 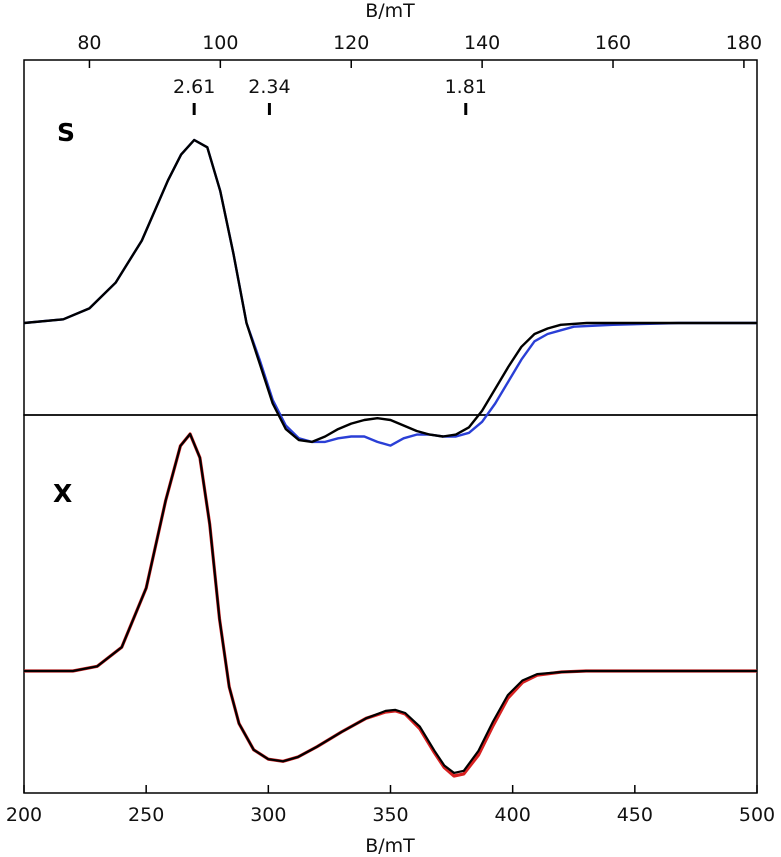 I want to click on bottom-tick-label: 250, so click(x=146, y=815).